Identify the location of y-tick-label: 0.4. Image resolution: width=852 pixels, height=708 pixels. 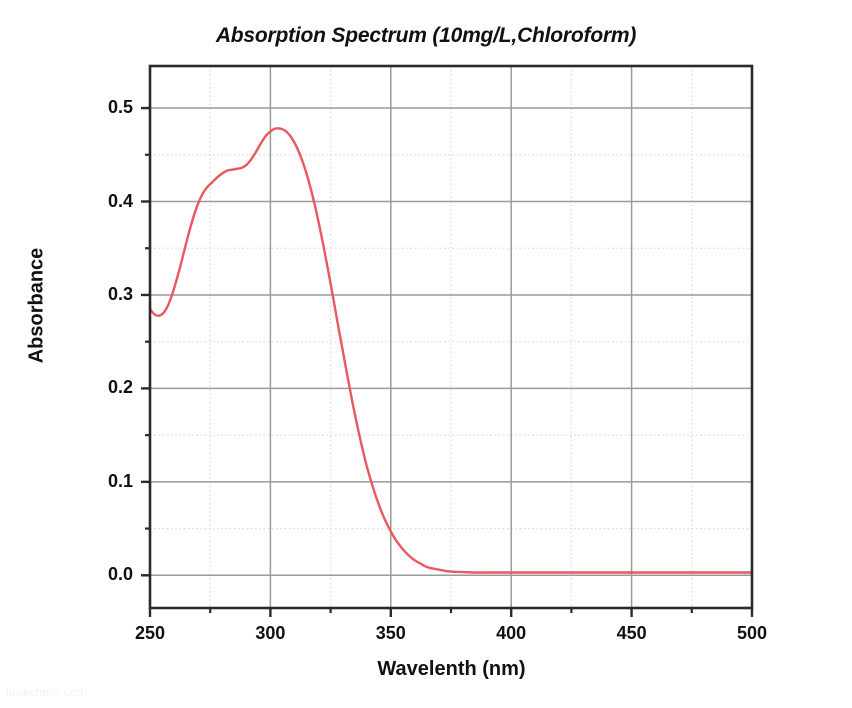
(120, 200).